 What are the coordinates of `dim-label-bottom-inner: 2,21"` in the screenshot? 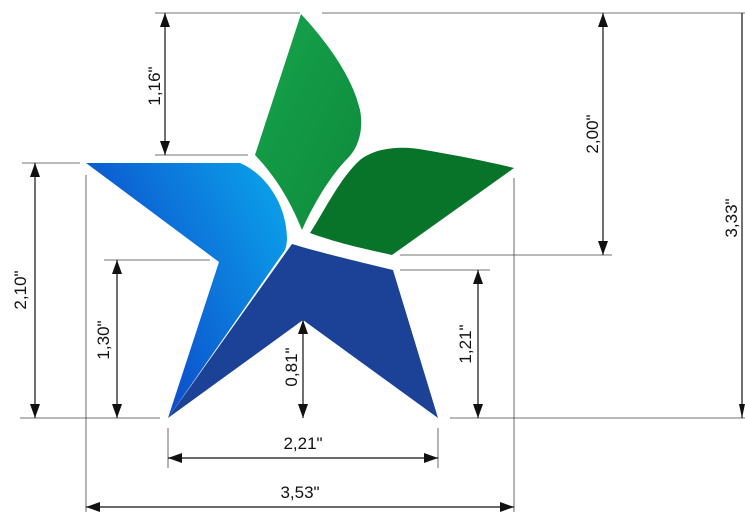 It's located at (302, 443).